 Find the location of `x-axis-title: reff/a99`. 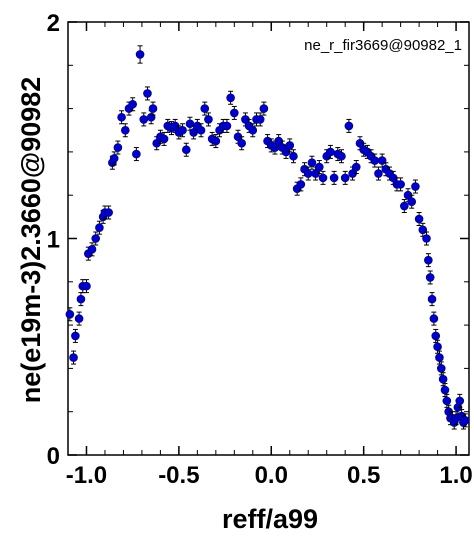

x-axis-title: reff/a99 is located at coordinates (270, 519).